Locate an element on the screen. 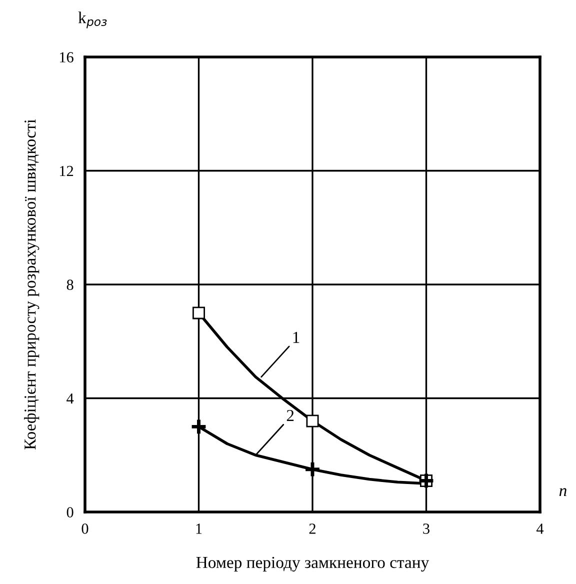 This screenshot has height=584, width=576. x-axis-title: Номер періоду замкненого стану is located at coordinates (313, 564).